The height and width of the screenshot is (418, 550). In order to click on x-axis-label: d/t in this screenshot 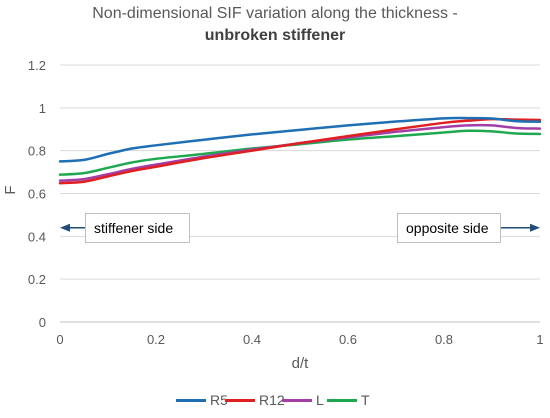, I will do `click(301, 363)`.